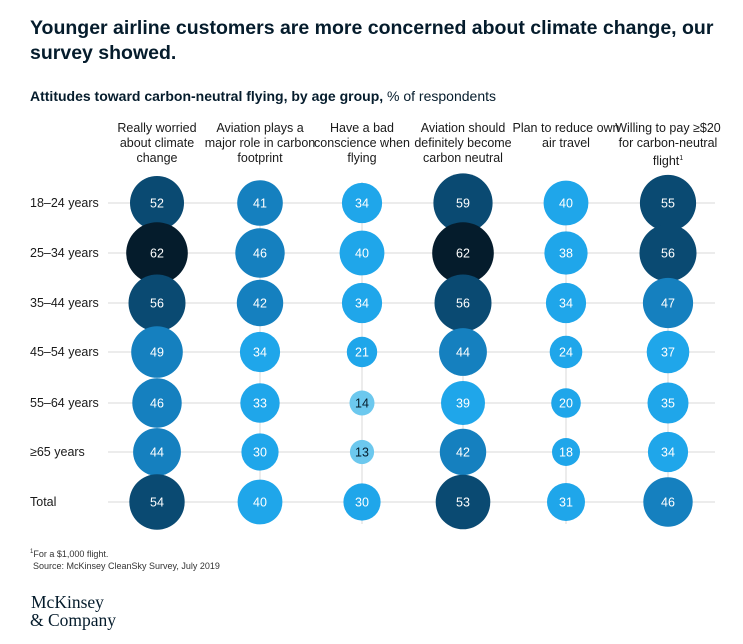 The image size is (743, 644). Describe the element at coordinates (32, 552) in the screenshot. I see `footnote-mark: 1` at that location.